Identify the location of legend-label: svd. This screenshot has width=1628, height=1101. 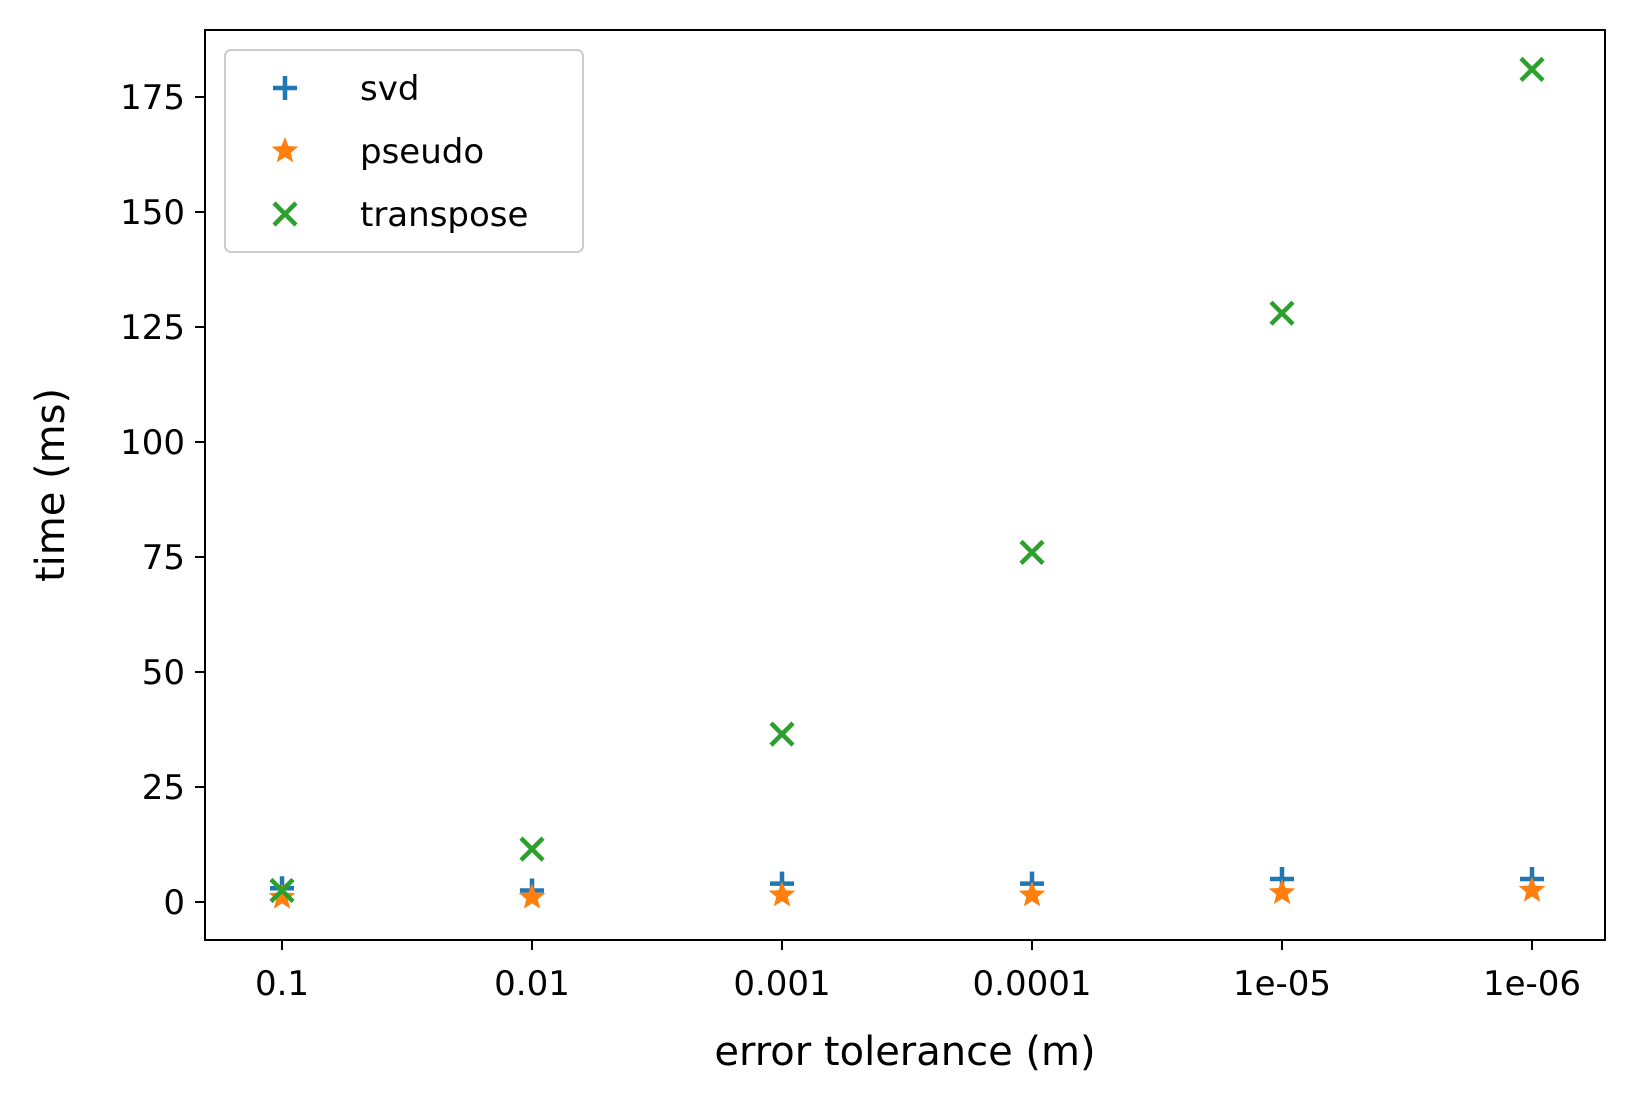
(389, 89).